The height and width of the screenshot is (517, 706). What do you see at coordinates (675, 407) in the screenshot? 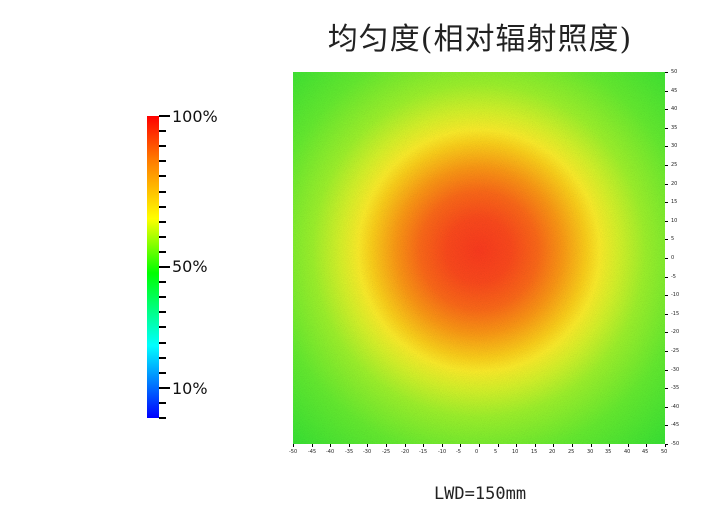
I see `y-tick-label: -40` at bounding box center [675, 407].